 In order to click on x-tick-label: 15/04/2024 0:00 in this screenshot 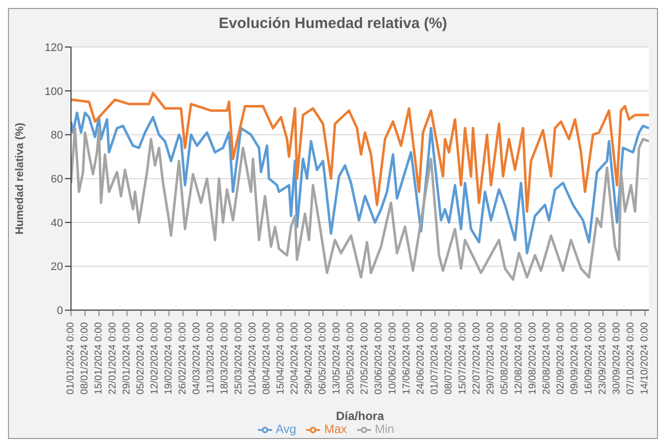, I will do `click(281, 358)`.